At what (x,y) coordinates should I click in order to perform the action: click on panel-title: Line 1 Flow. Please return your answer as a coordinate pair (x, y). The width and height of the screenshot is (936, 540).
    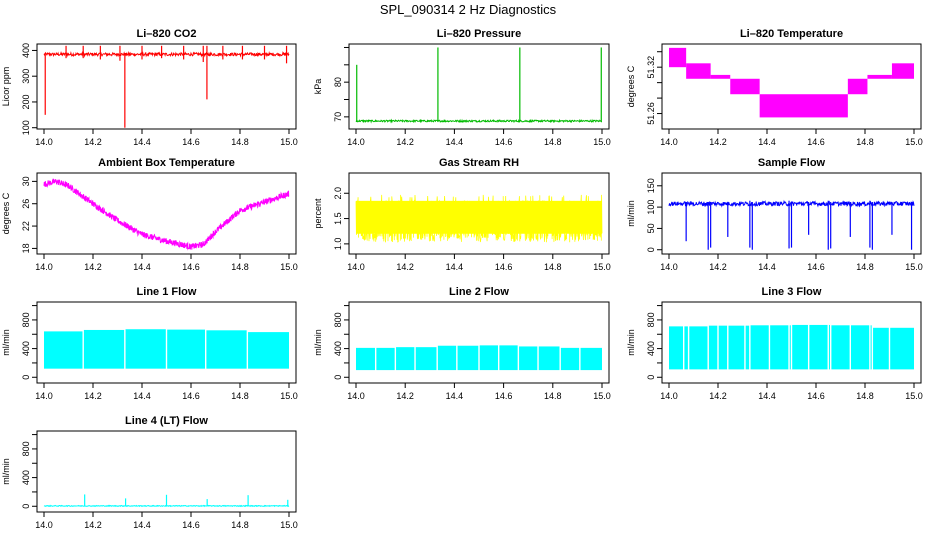
    Looking at the image, I should click on (167, 292).